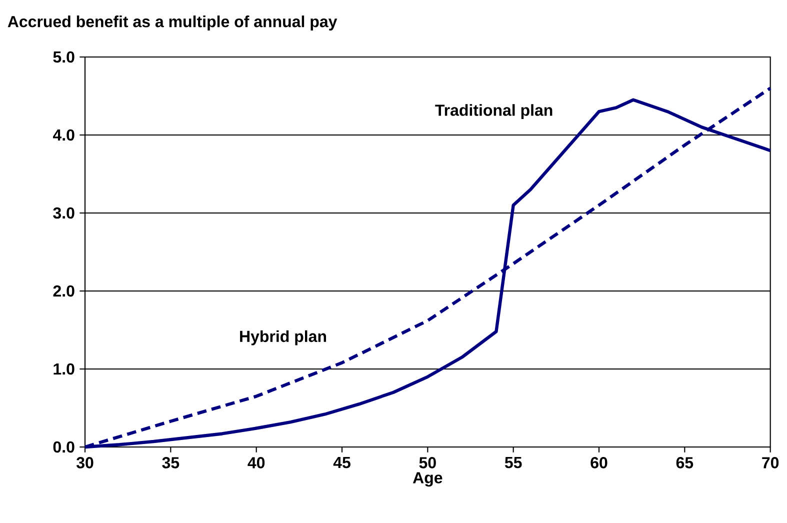 The height and width of the screenshot is (523, 787). What do you see at coordinates (171, 462) in the screenshot?
I see `x-tick-label: 35` at bounding box center [171, 462].